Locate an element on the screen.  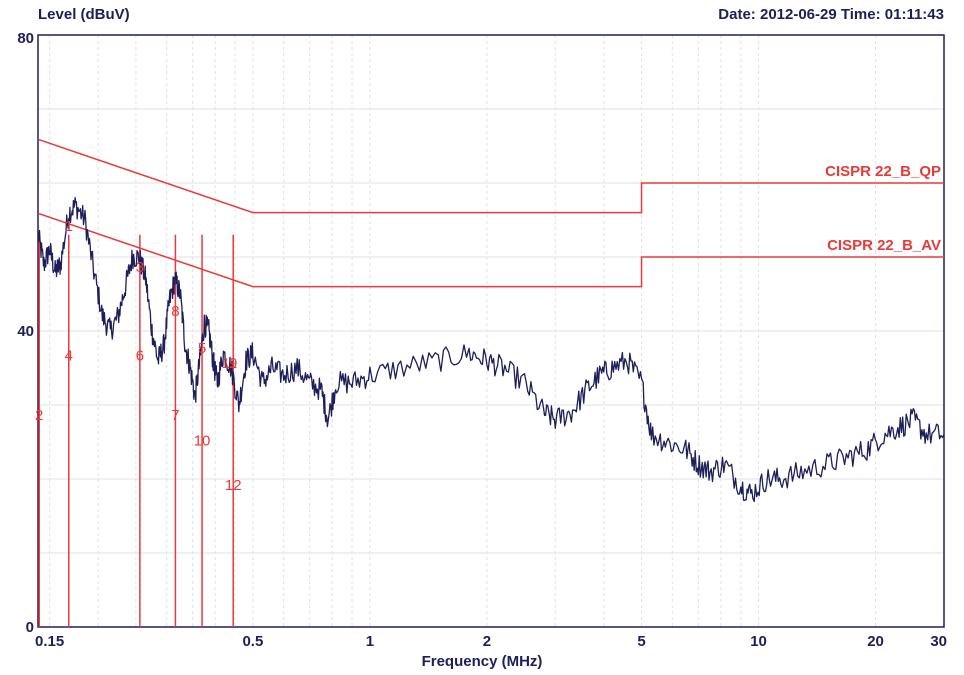
y-tick-label: 0 is located at coordinates (30, 627).